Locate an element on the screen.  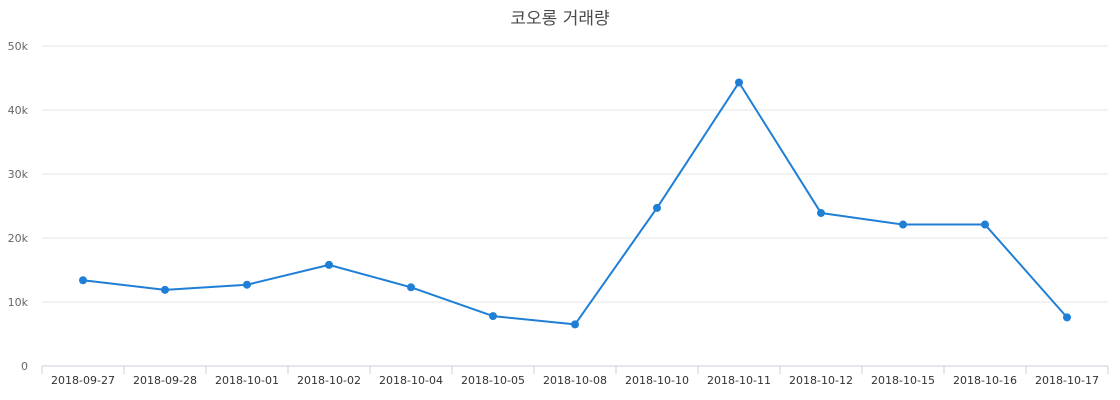
x-tick-label: 2018-10-15 is located at coordinates (903, 380).